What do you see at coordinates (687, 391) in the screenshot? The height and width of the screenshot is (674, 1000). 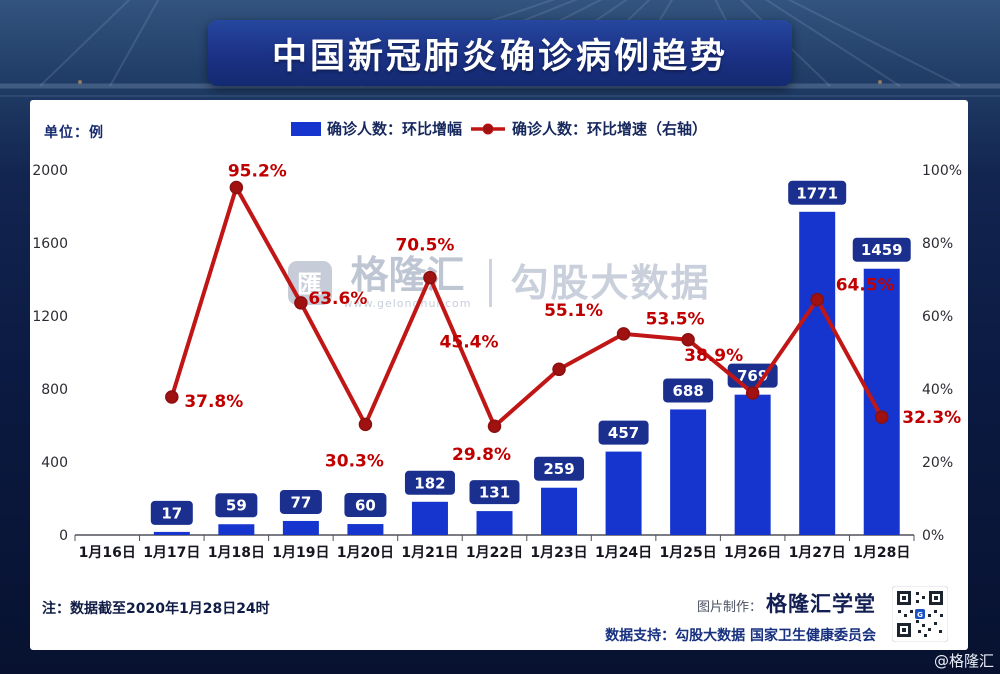 I see `svg-text: 688` at bounding box center [687, 391].